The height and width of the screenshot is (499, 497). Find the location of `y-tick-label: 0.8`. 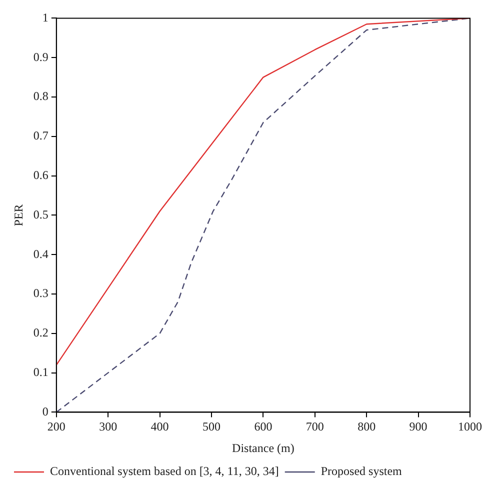

y-tick-label: 0.8 is located at coordinates (40, 96).